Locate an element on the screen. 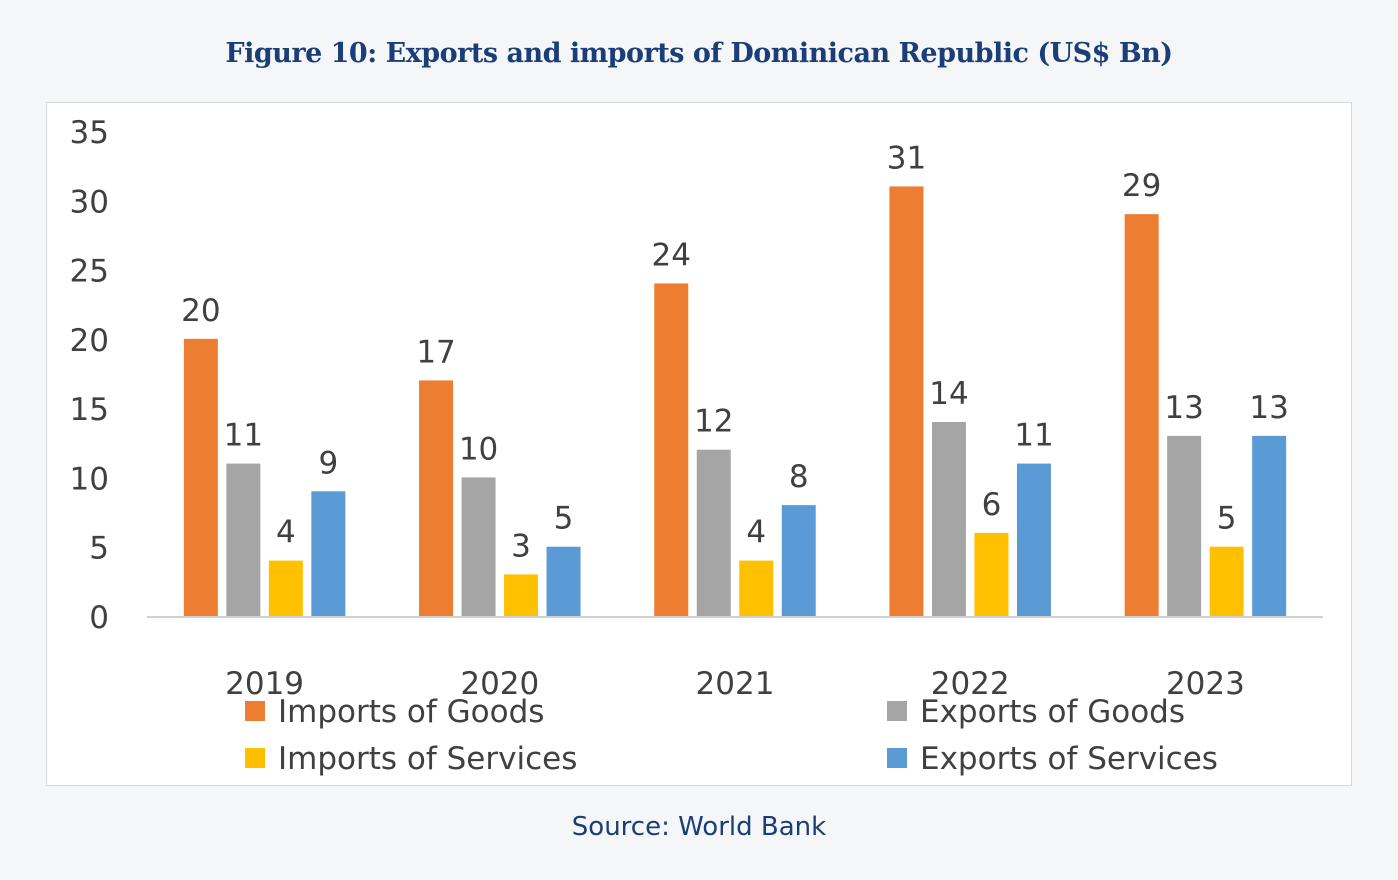  legend-label: Imports of Goods is located at coordinates (411, 712).